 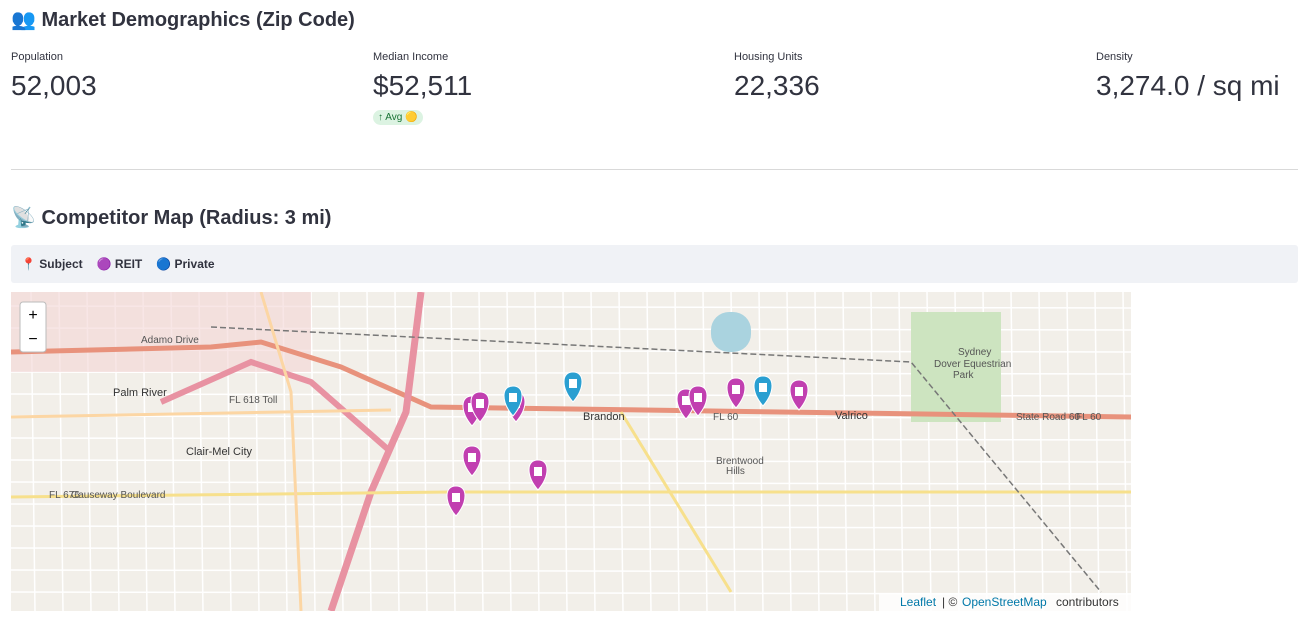 I want to click on map-label: Adamo Drive, so click(x=170, y=340).